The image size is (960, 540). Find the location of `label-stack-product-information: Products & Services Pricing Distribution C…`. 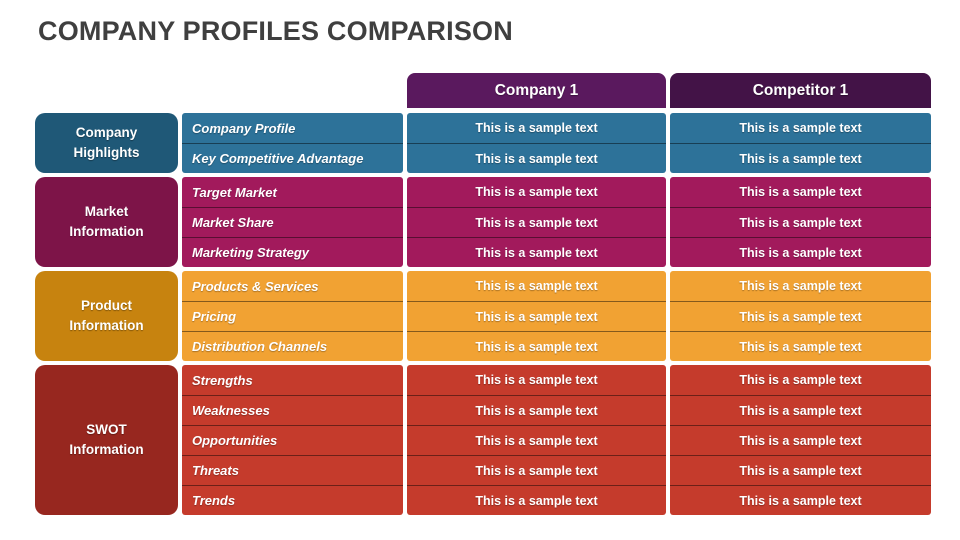

label-stack-product-information: Products & Services Pricing Distribution C… is located at coordinates (292, 316).